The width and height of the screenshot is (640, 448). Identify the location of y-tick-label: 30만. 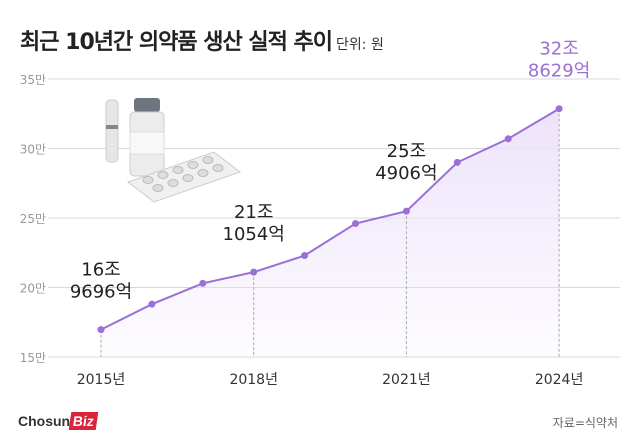
(33, 150).